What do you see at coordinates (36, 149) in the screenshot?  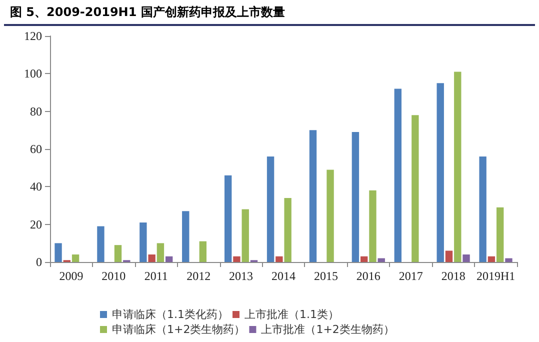 I see `y-tick-label: 60` at bounding box center [36, 149].